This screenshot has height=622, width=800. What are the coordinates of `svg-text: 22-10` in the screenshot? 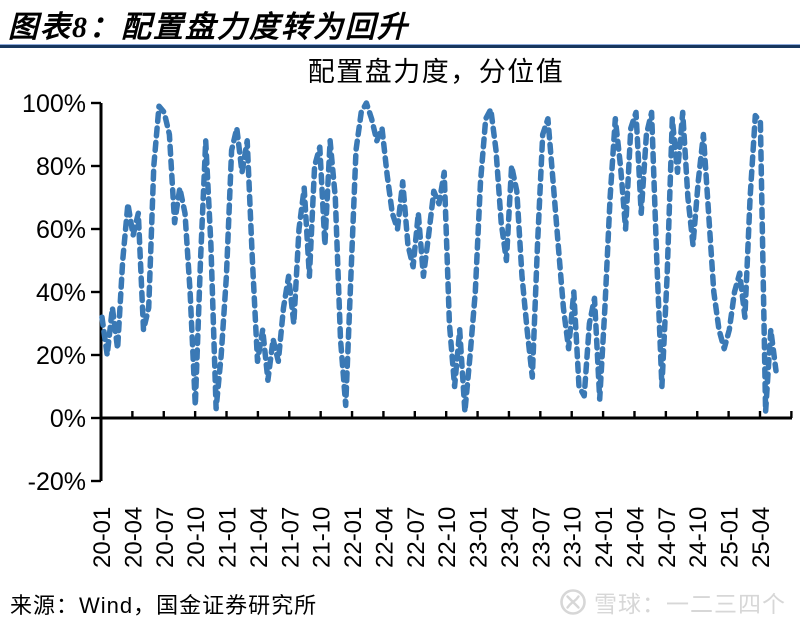 It's located at (447, 537).